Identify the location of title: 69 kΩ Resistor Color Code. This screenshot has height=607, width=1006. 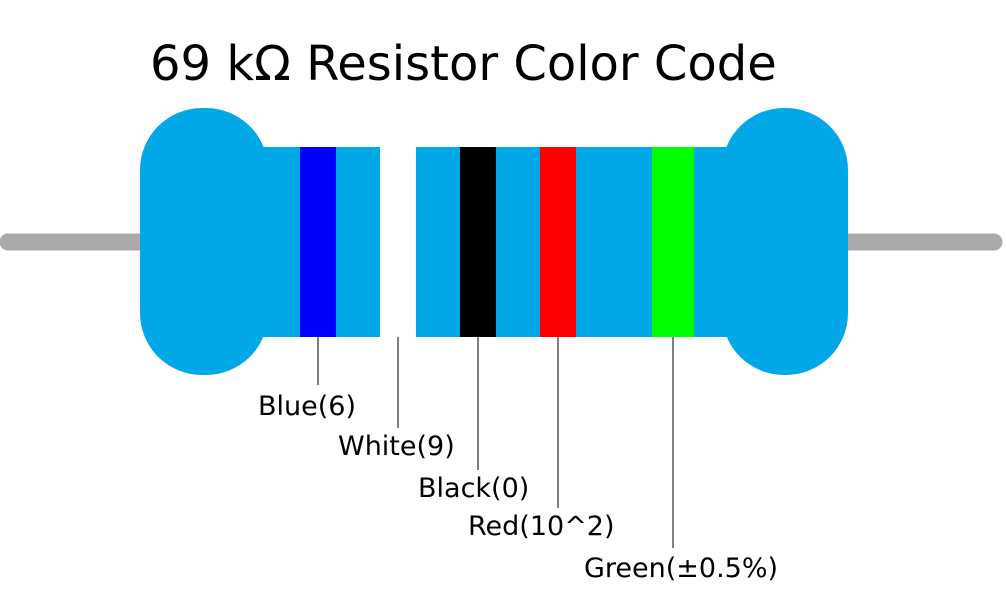
(463, 64).